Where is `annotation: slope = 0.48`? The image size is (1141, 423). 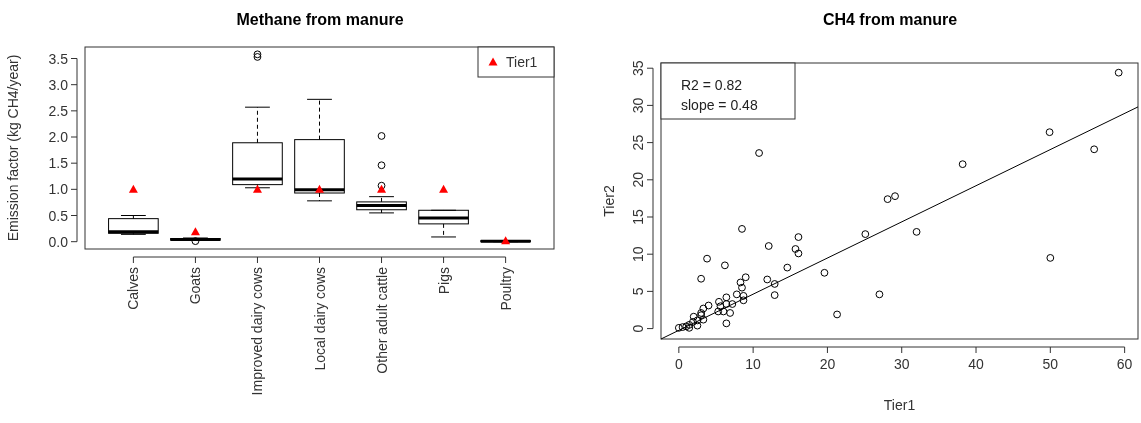 annotation: slope = 0.48 is located at coordinates (719, 105).